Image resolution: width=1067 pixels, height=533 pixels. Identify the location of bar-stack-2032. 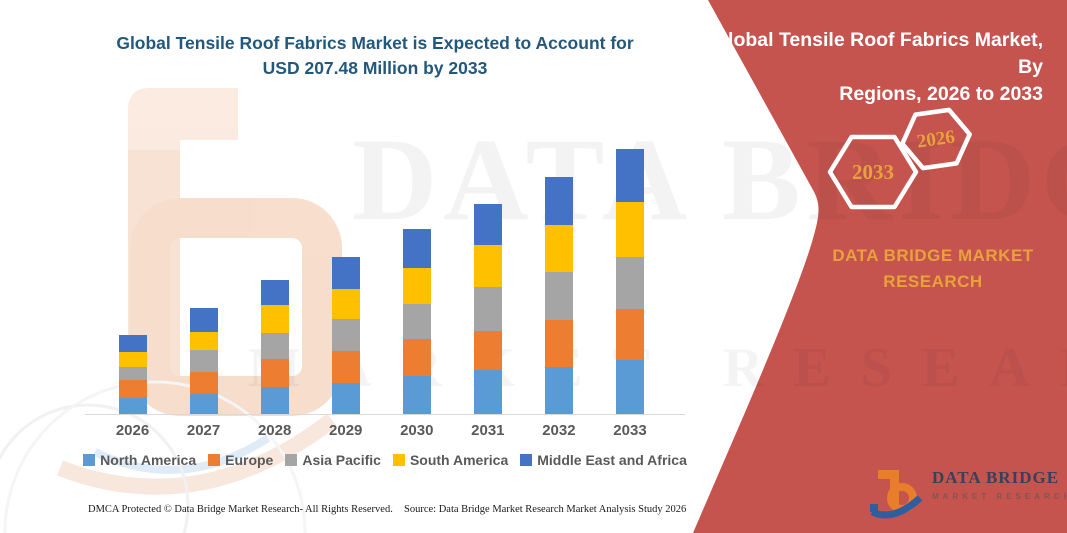
(558, 295).